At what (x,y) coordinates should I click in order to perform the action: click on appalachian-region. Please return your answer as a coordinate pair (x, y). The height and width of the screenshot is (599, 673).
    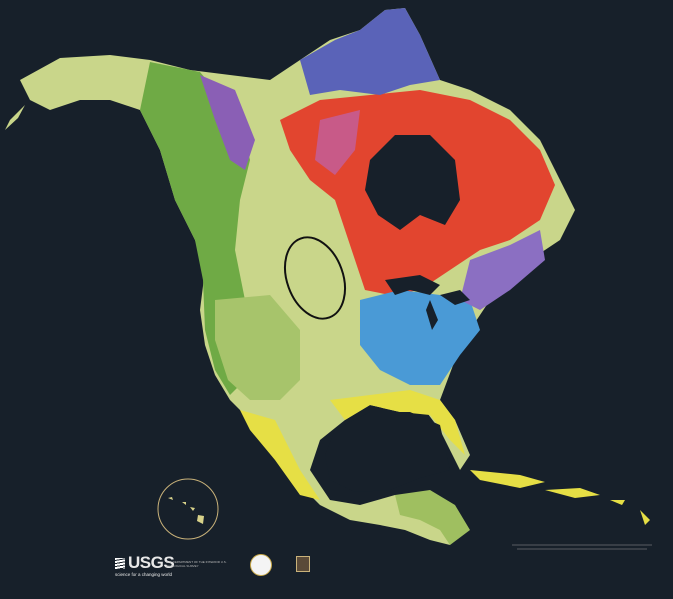
    Looking at the image, I should click on (420, 337).